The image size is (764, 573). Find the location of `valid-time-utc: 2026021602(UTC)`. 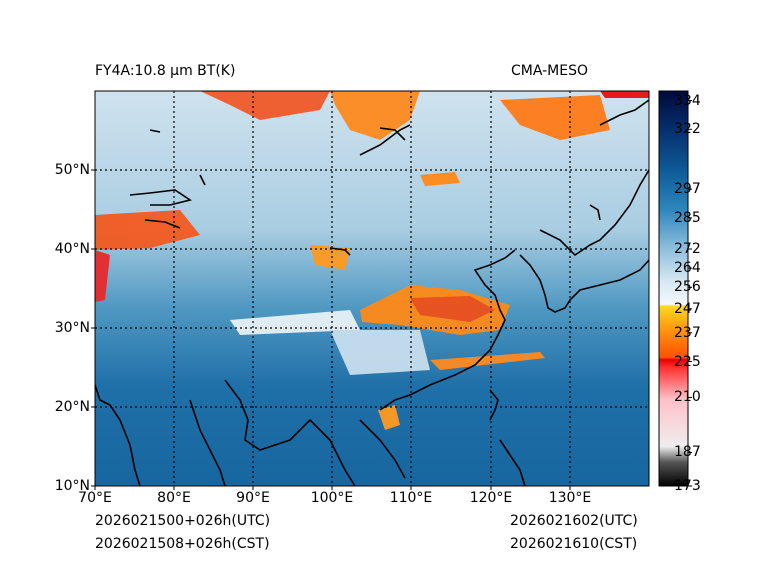

valid-time-utc: 2026021602(UTC) is located at coordinates (574, 521).